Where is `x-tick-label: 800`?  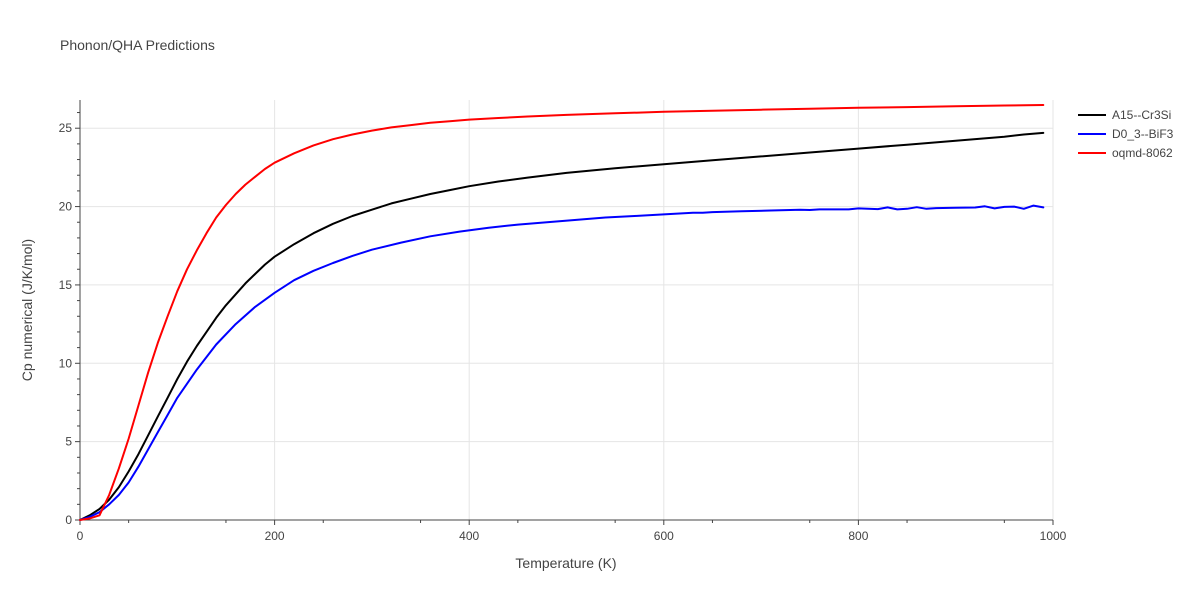
x-tick-label: 800 is located at coordinates (858, 536).